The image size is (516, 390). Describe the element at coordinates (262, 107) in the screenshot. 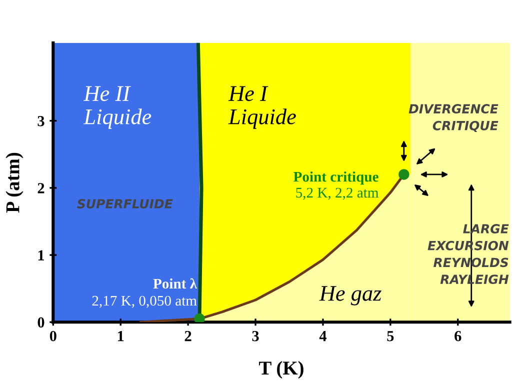

I see `annotation: He I Liquide` at that location.